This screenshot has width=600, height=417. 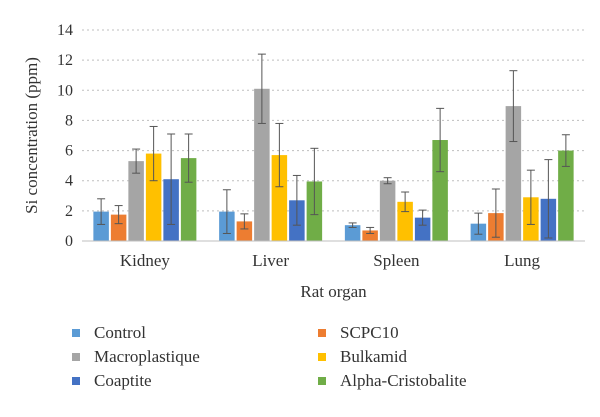 What do you see at coordinates (374, 356) in the screenshot?
I see `legend-label: Bulkamid` at bounding box center [374, 356].